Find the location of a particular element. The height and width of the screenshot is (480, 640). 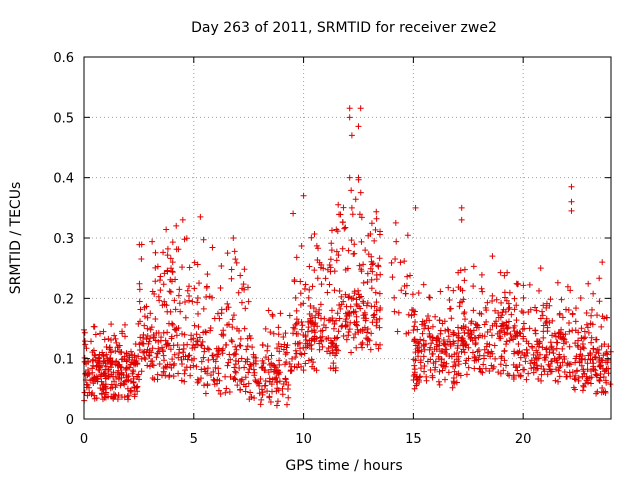

y-tick-label: 0.2 is located at coordinates (63, 299).